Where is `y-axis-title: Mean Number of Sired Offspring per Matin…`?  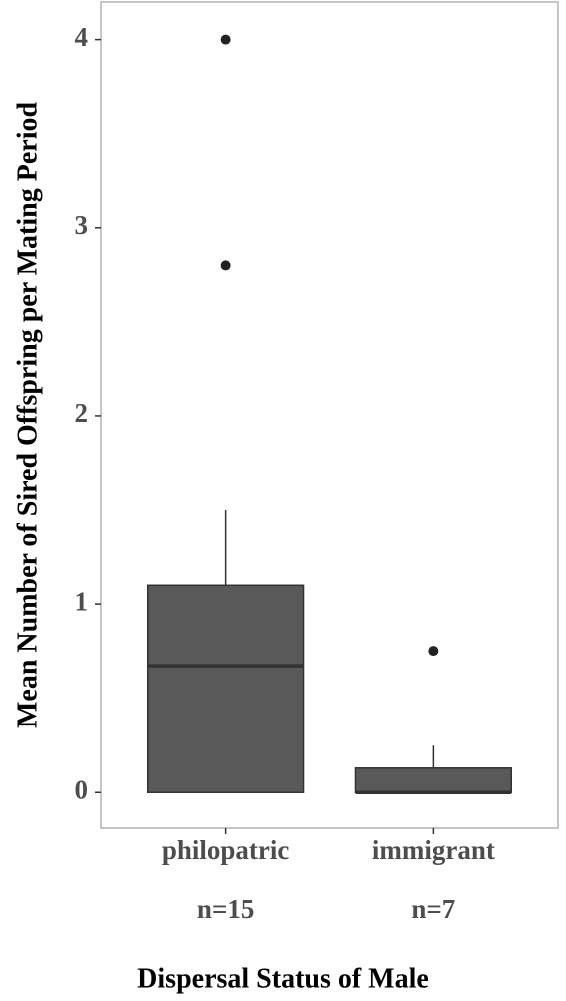
y-axis-title: Mean Number of Sired Offspring per Matin… is located at coordinates (27, 415).